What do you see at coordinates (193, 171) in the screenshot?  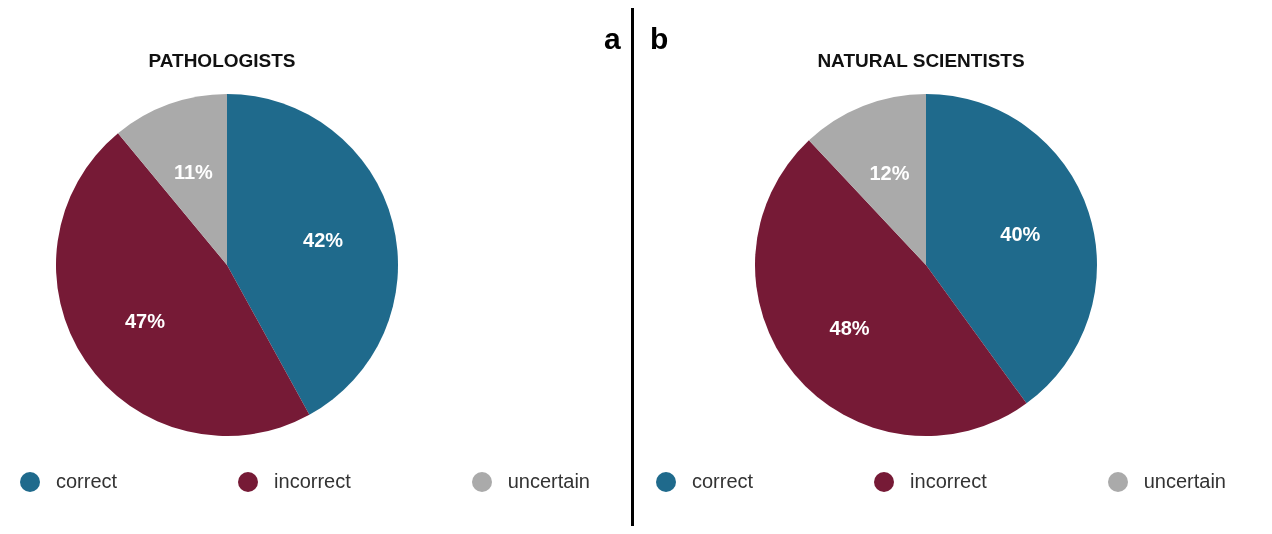 I see `data-label: 11%` at bounding box center [193, 171].